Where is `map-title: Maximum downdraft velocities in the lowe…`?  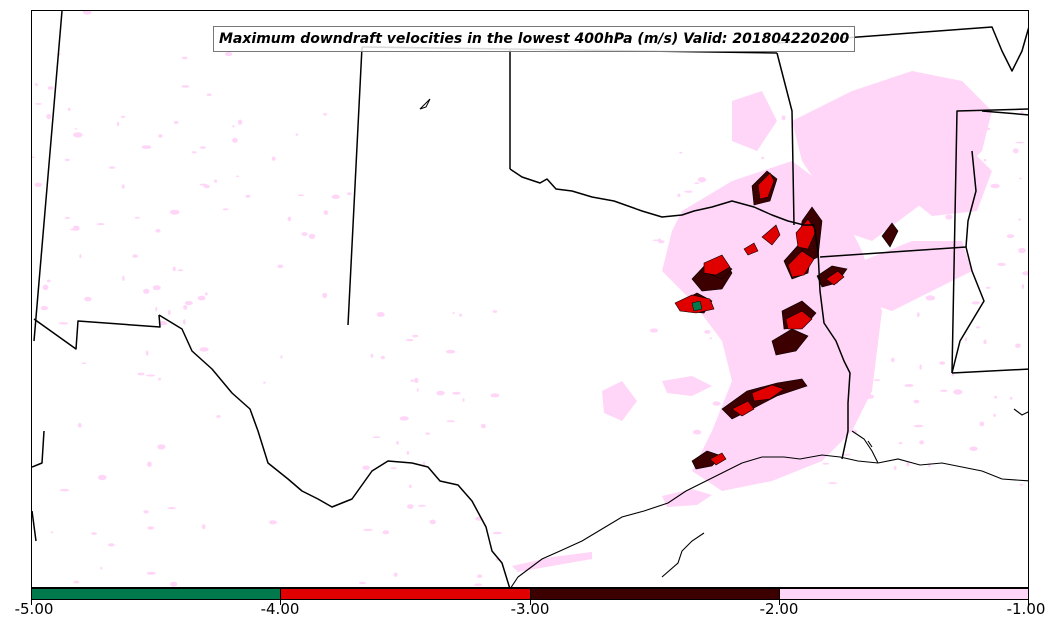 map-title: Maximum downdraft velocities in the lowe… is located at coordinates (534, 39).